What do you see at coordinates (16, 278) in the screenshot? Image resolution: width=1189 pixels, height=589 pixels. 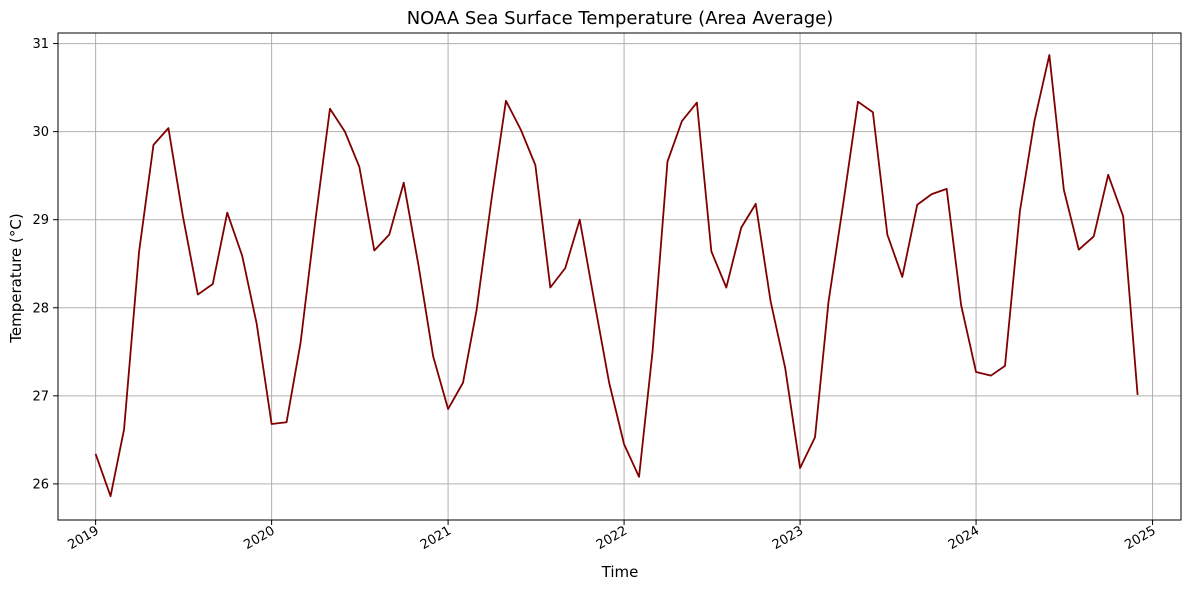 I see `y-axis-label: Temperature (°C)` at bounding box center [16, 278].